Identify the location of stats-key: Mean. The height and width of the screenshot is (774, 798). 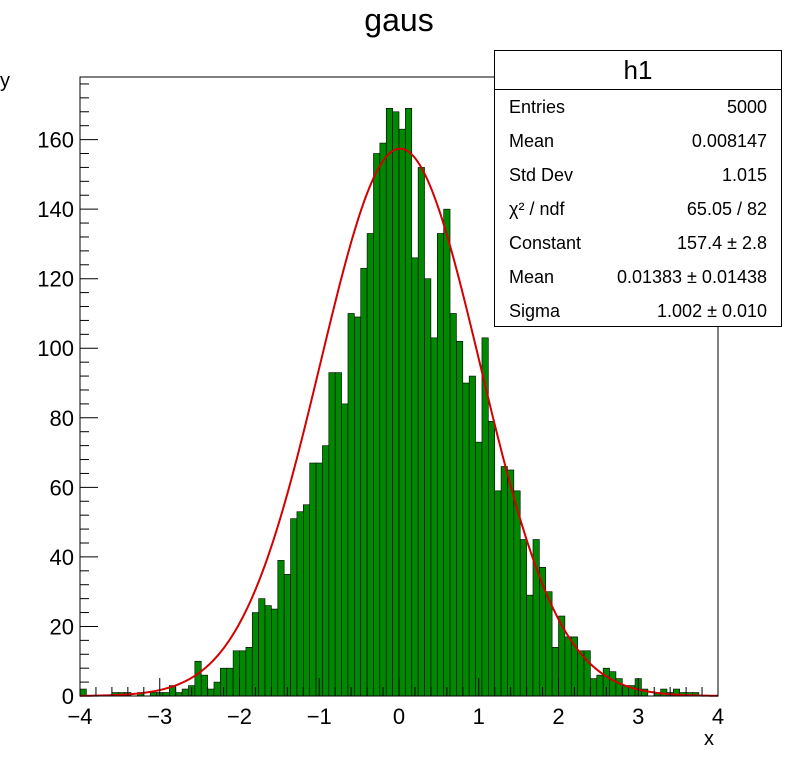
(532, 141).